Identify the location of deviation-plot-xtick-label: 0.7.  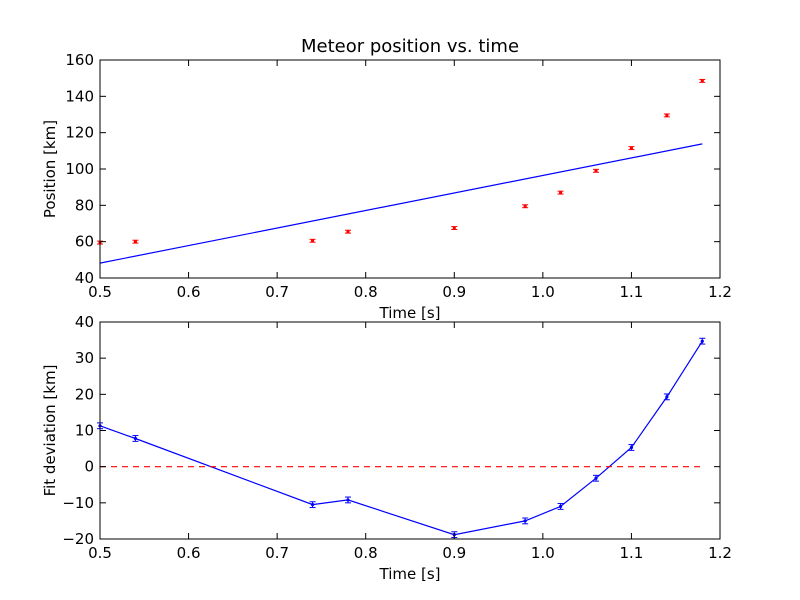
(277, 553).